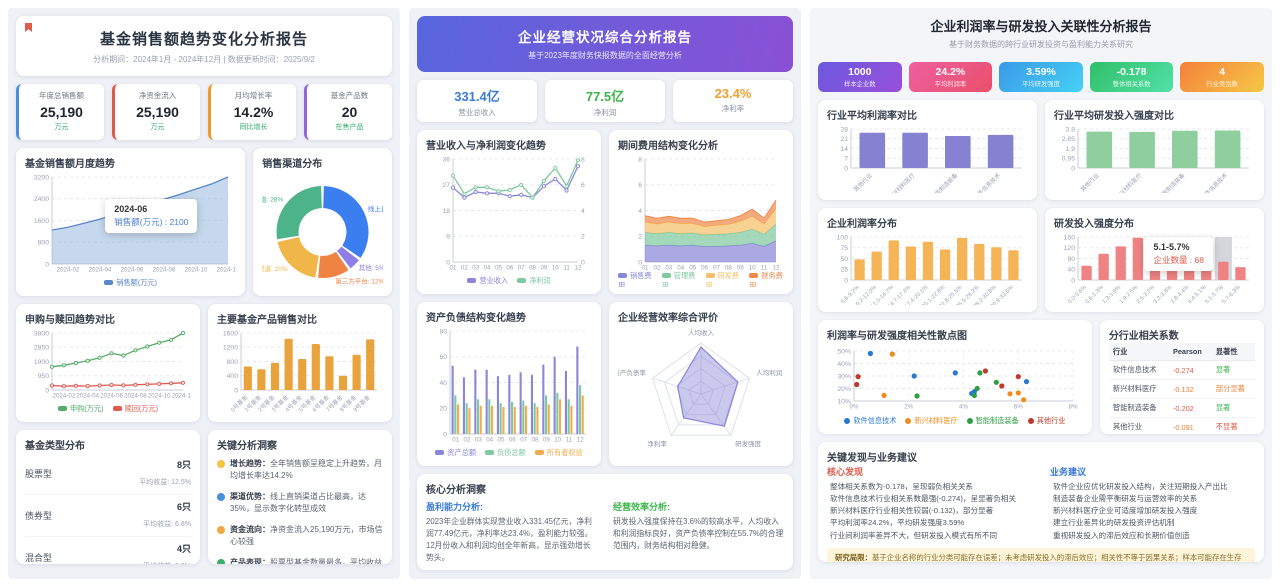 The height and width of the screenshot is (587, 1280). I want to click on chart-title: 行业平均研发投入强度对比, so click(1114, 116).